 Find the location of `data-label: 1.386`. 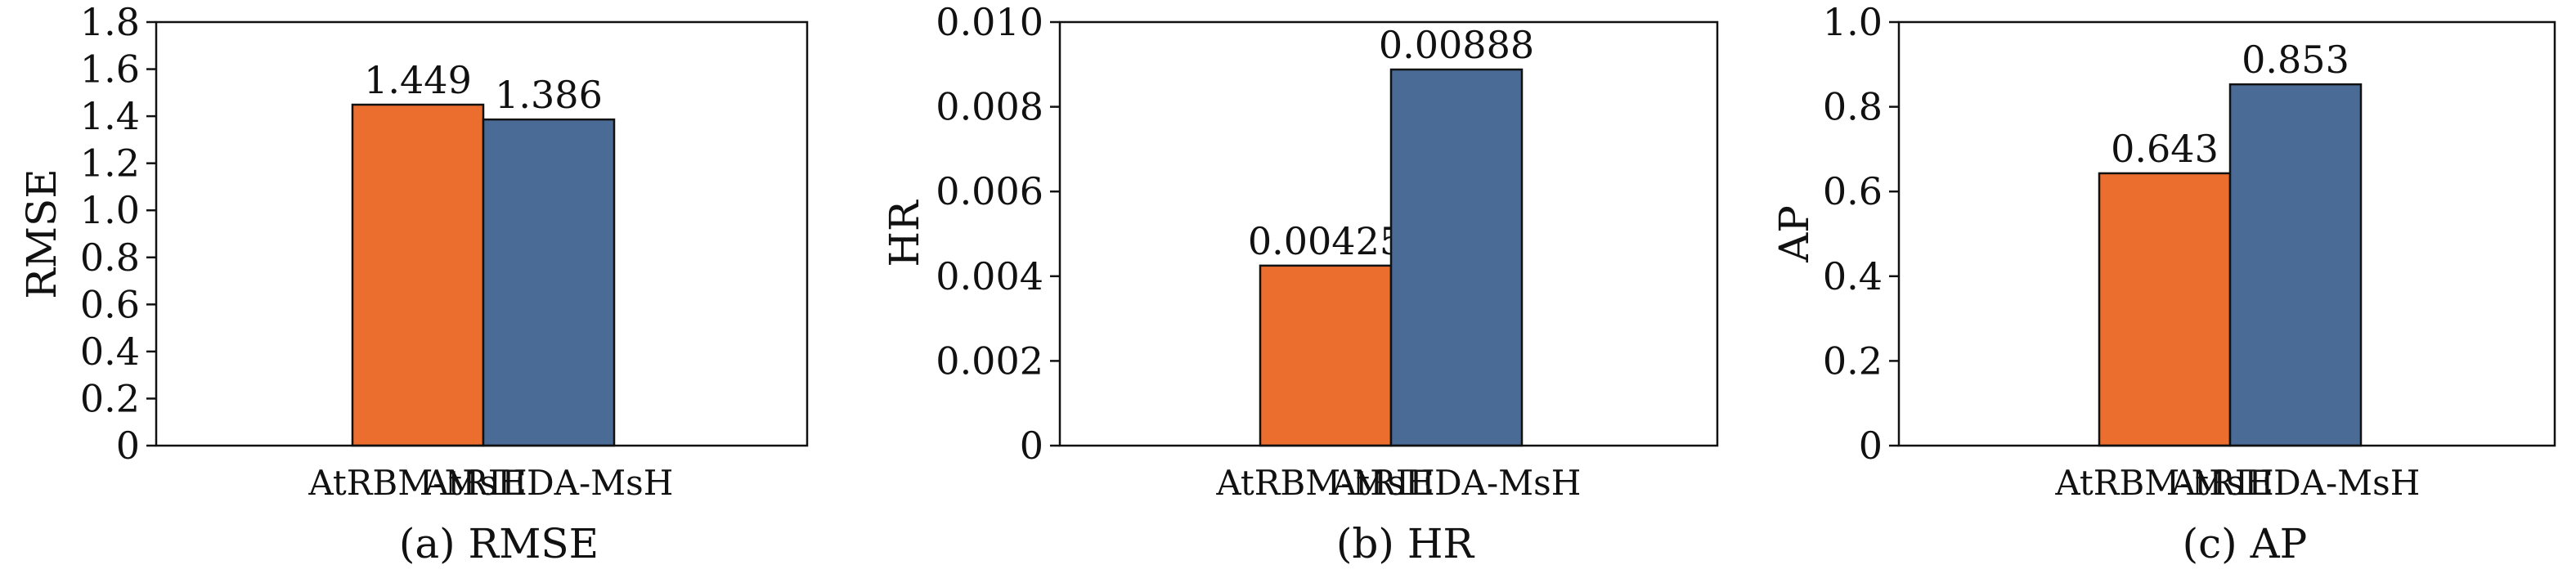

data-label: 1.386 is located at coordinates (549, 95).